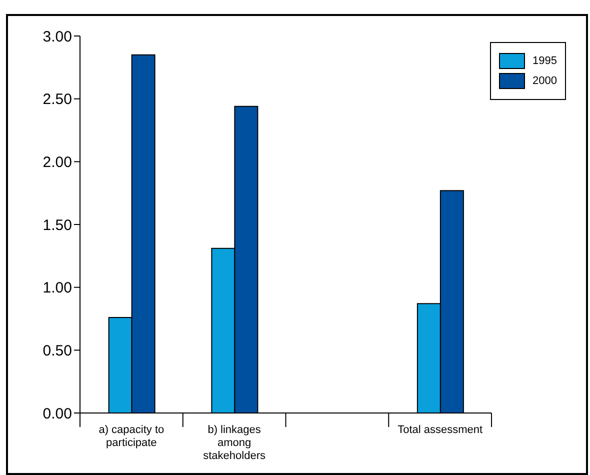  Describe the element at coordinates (57, 351) in the screenshot. I see `y-tick-label: 0.50` at that location.